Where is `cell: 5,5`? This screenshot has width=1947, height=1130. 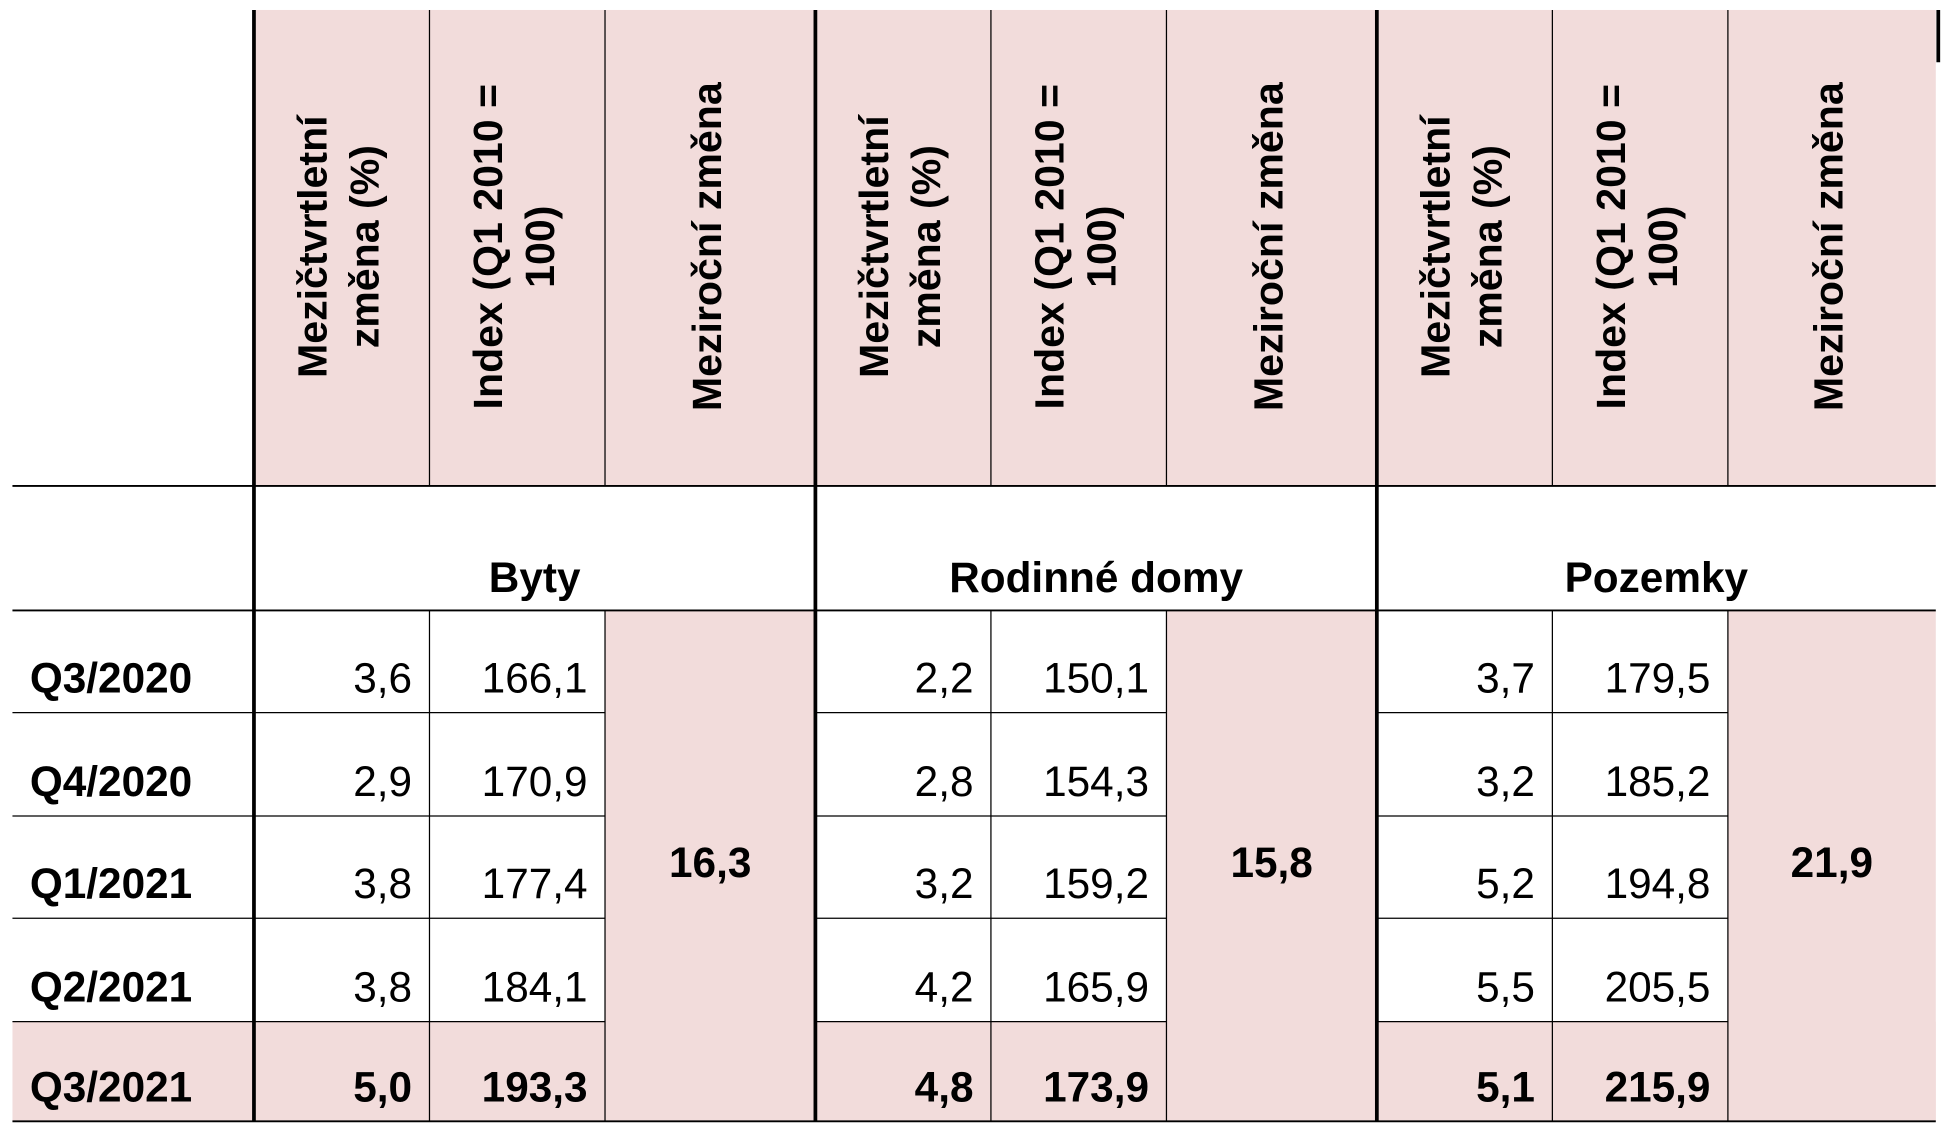 cell: 5,5 is located at coordinates (1505, 987).